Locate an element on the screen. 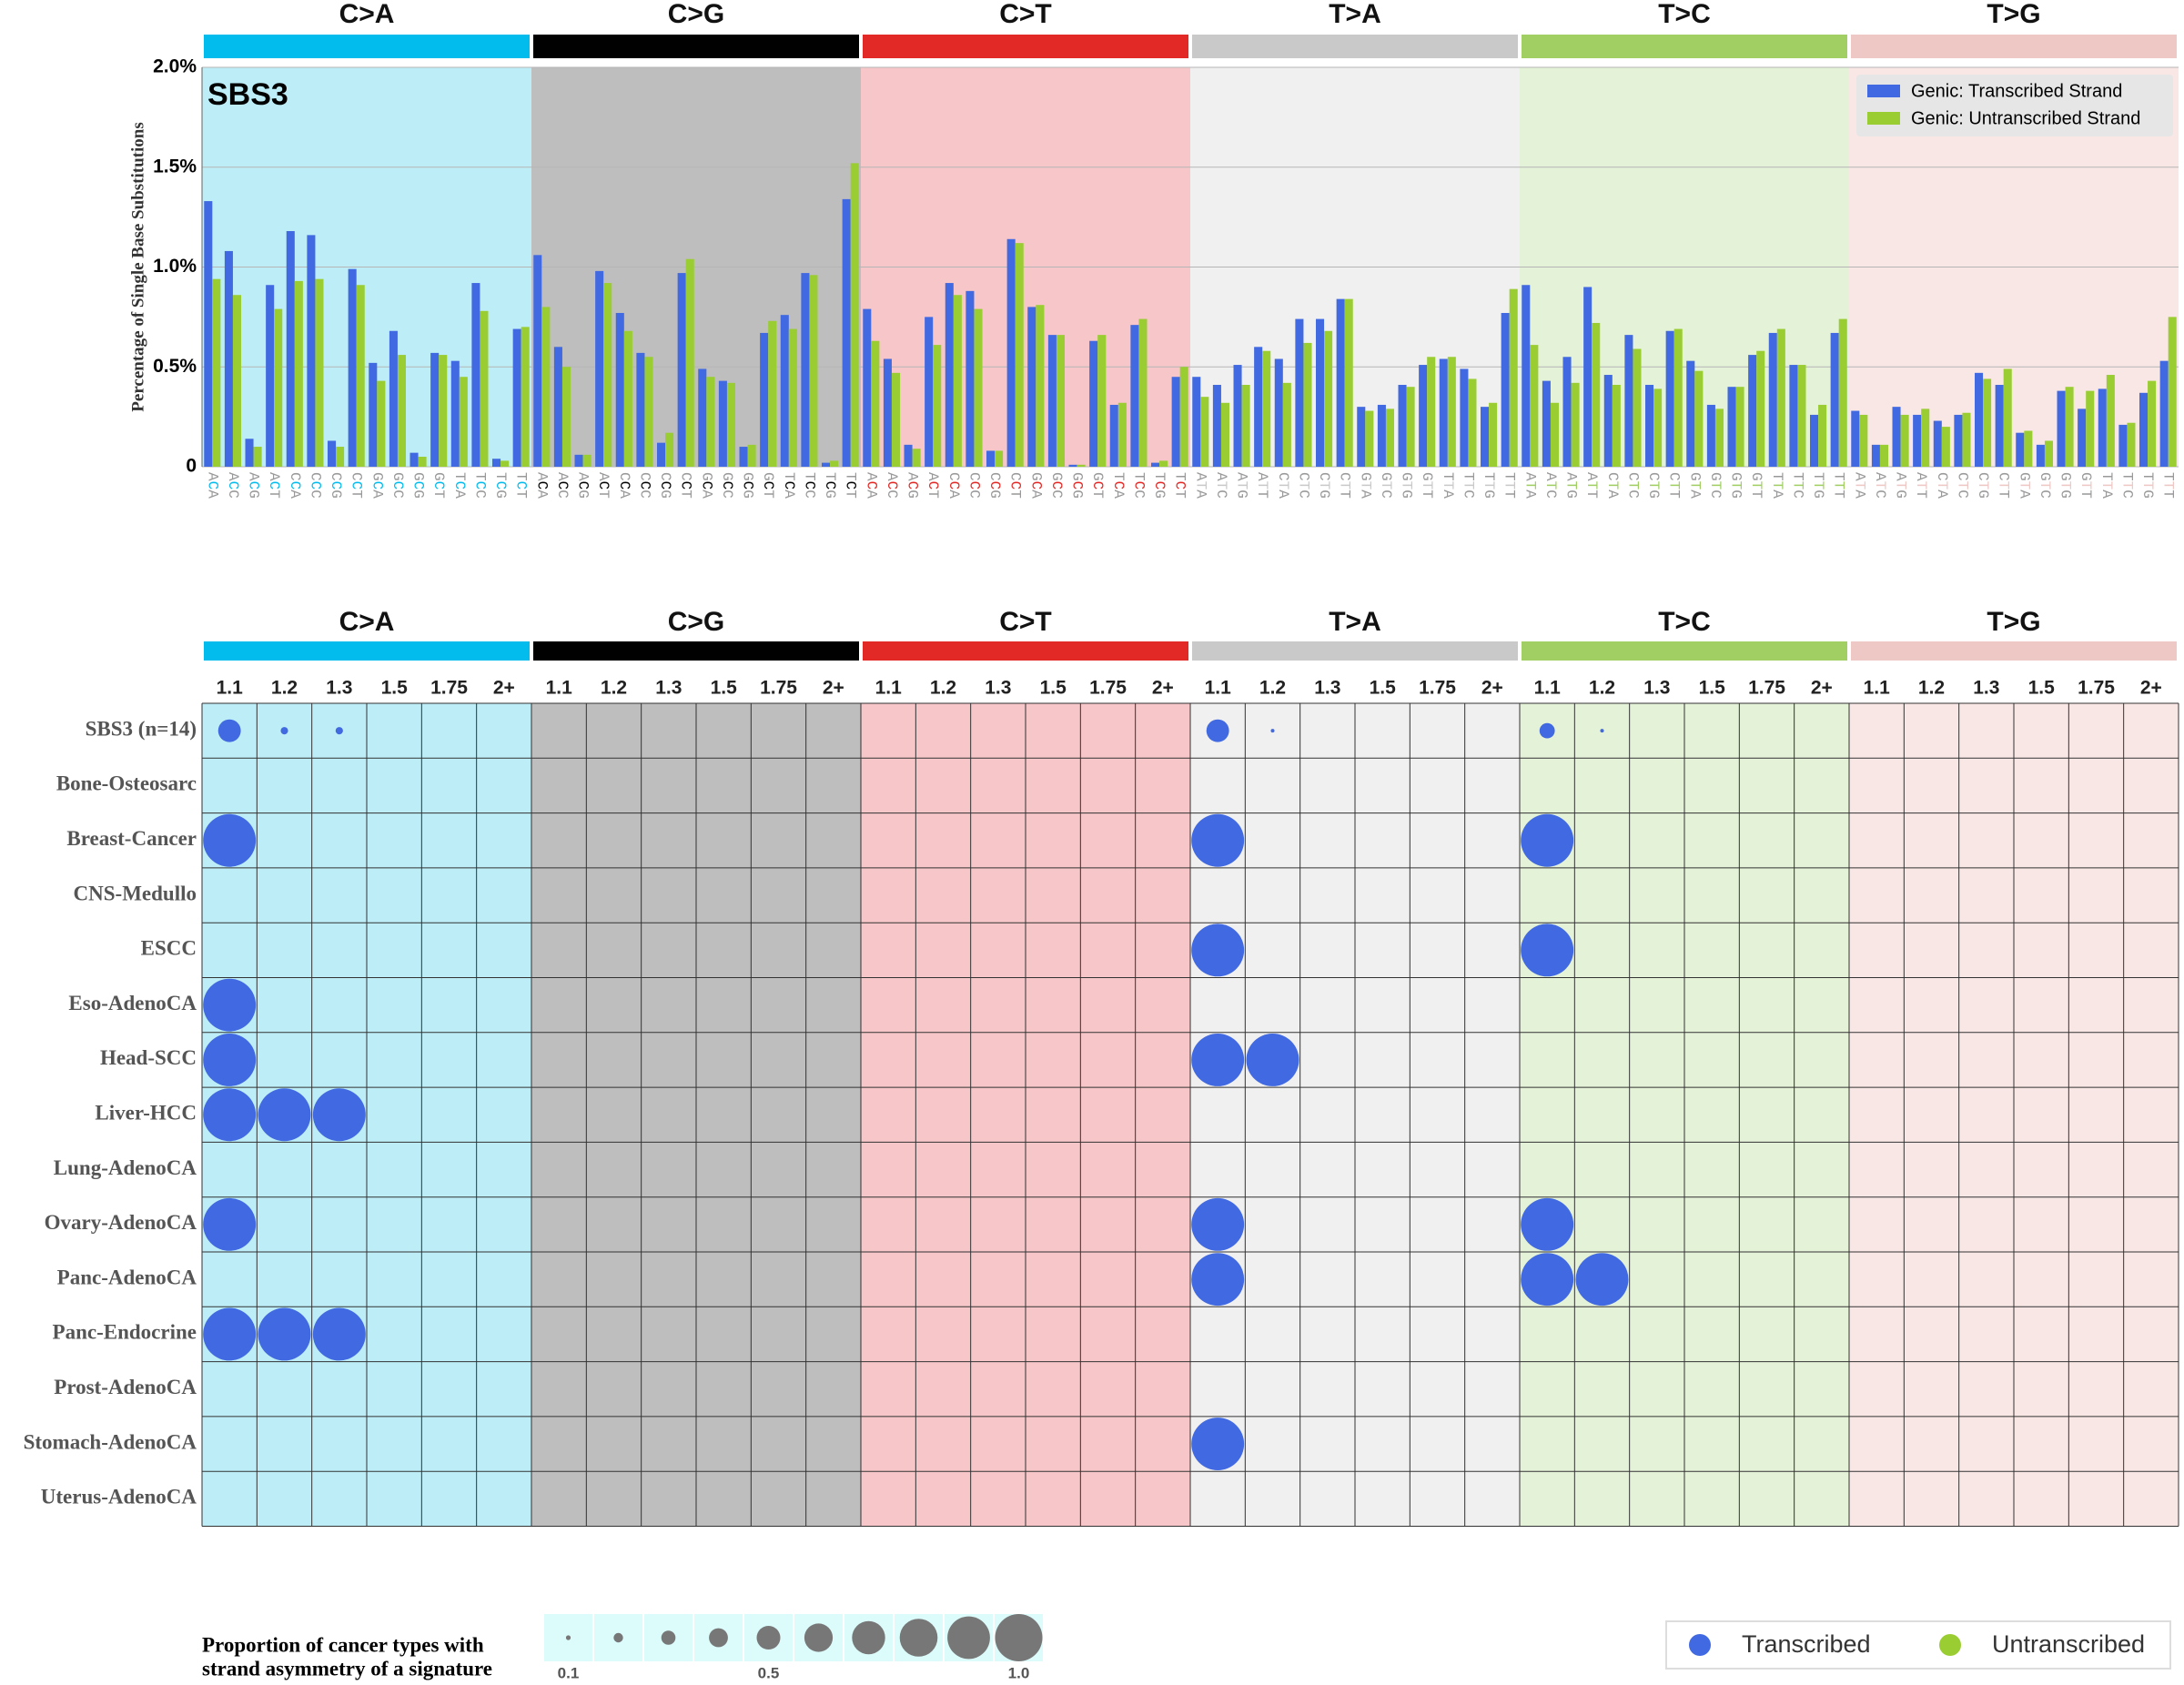 The width and height of the screenshot is (2184, 1685). column-label: 1.2 is located at coordinates (1932, 689).